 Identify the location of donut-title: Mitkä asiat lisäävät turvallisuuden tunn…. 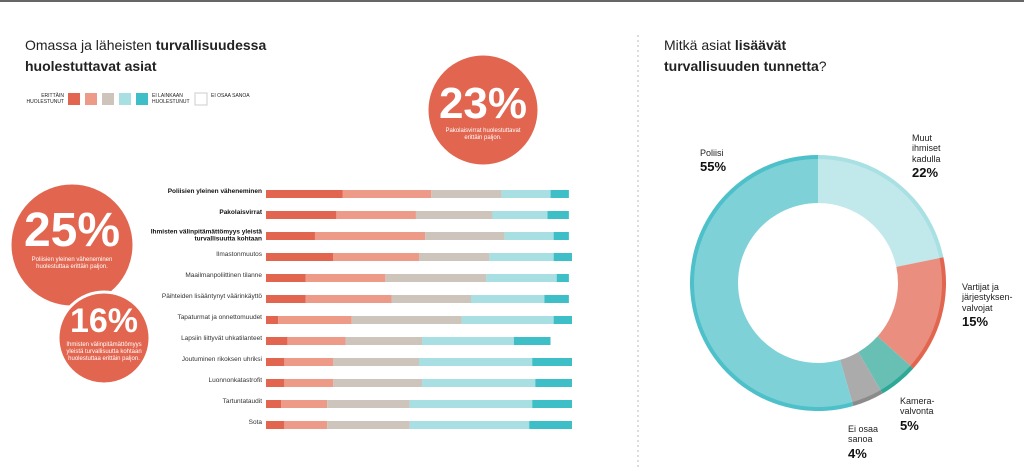
(745, 55).